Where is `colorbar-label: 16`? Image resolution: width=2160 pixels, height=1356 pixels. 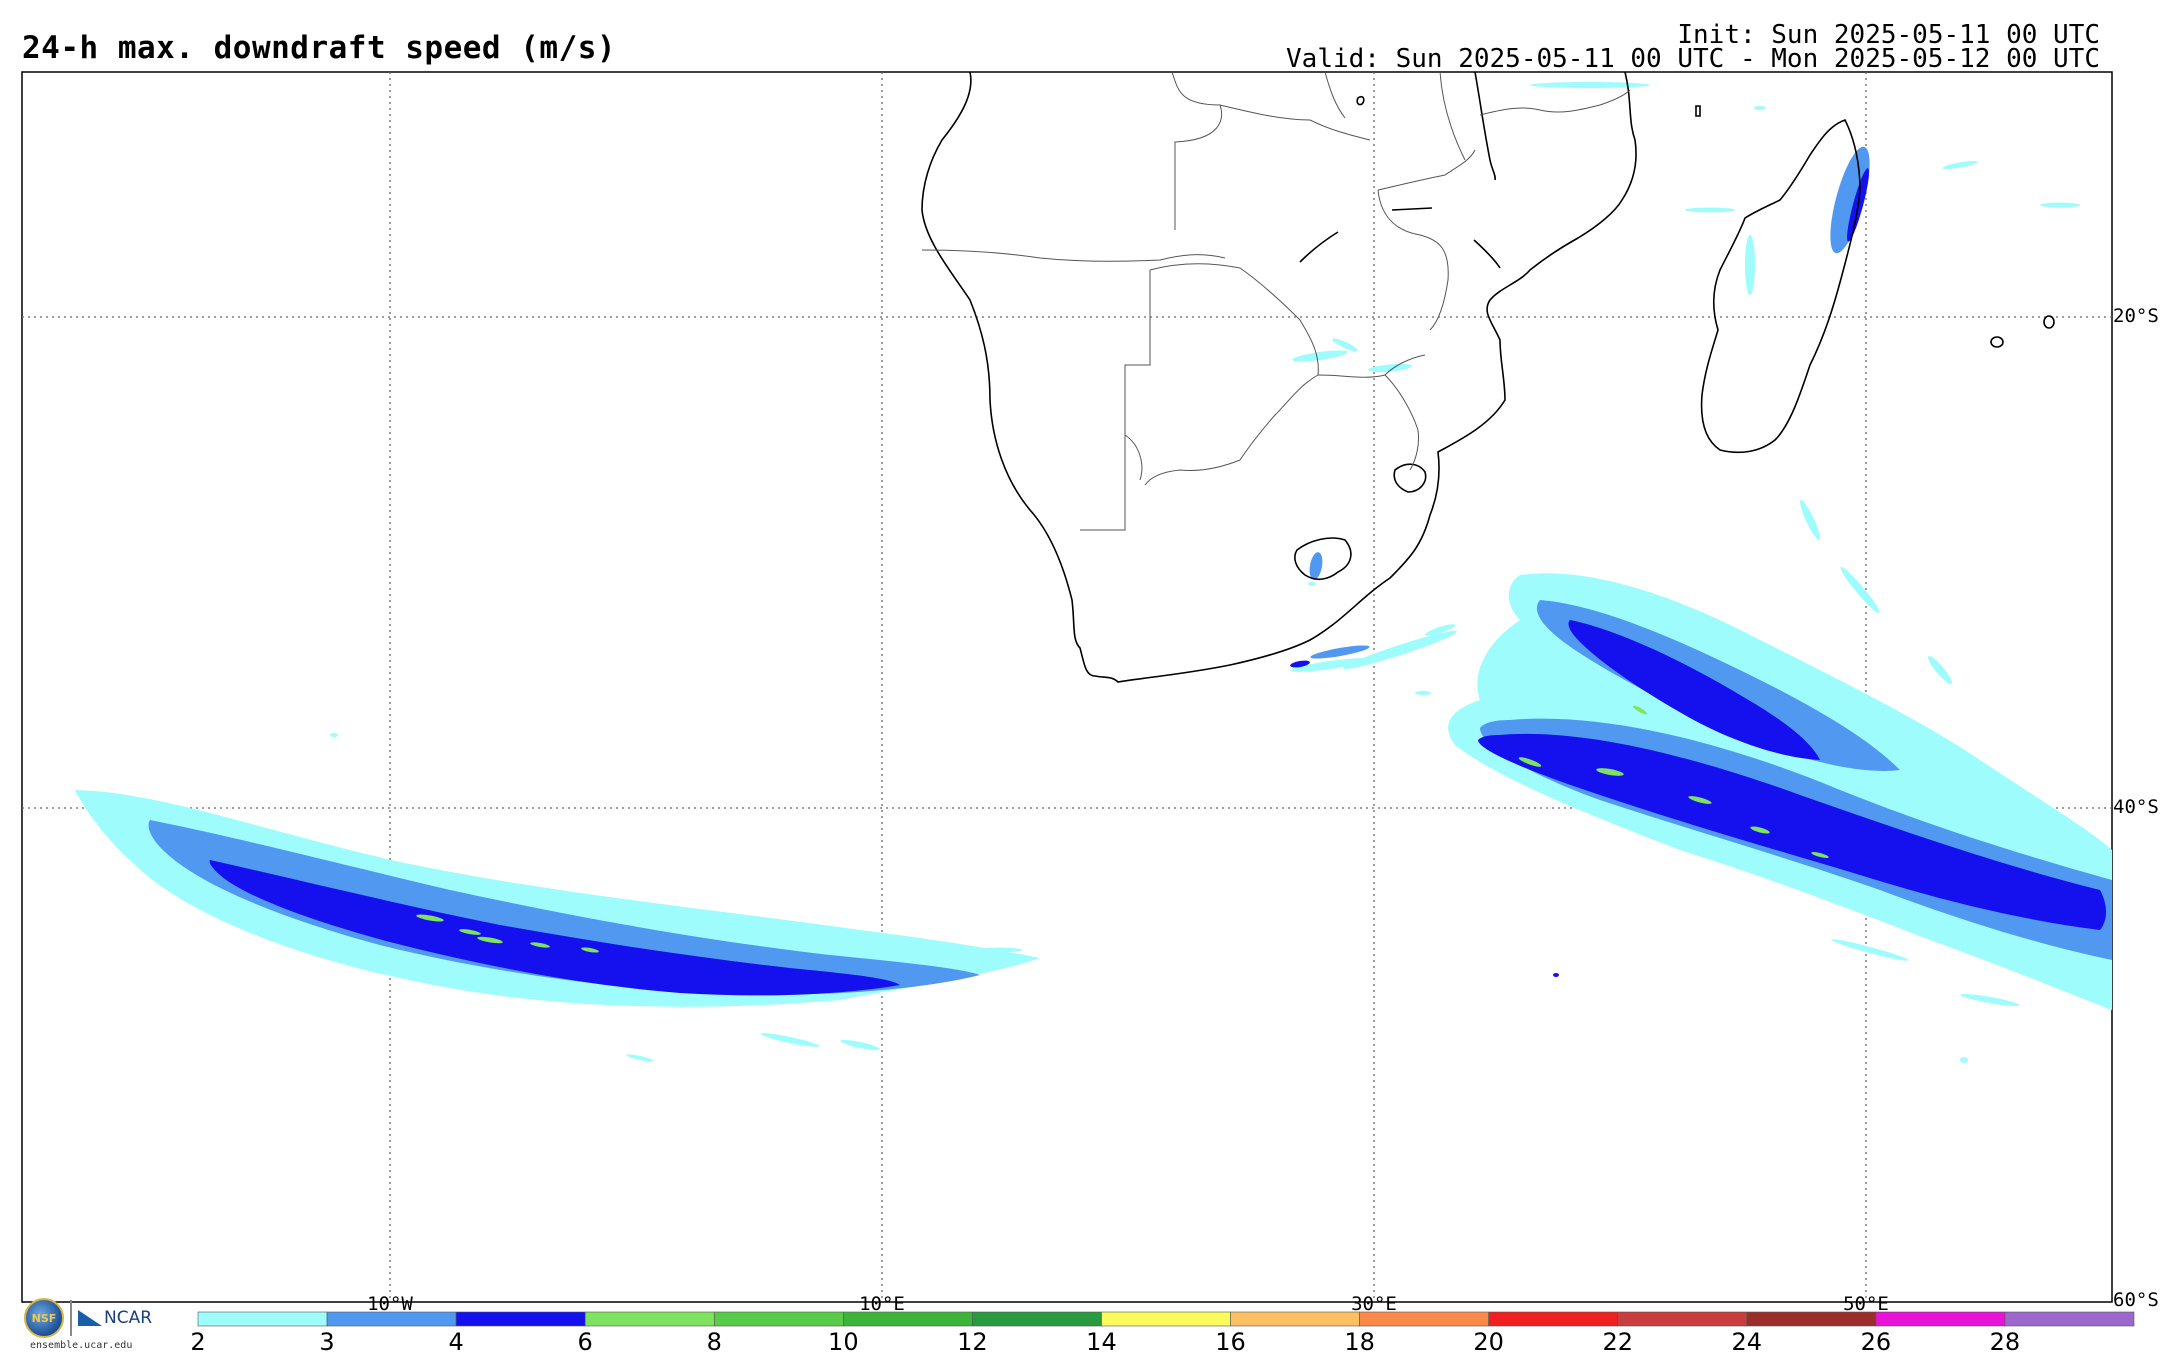
colorbar-label: 16 is located at coordinates (1230, 1342).